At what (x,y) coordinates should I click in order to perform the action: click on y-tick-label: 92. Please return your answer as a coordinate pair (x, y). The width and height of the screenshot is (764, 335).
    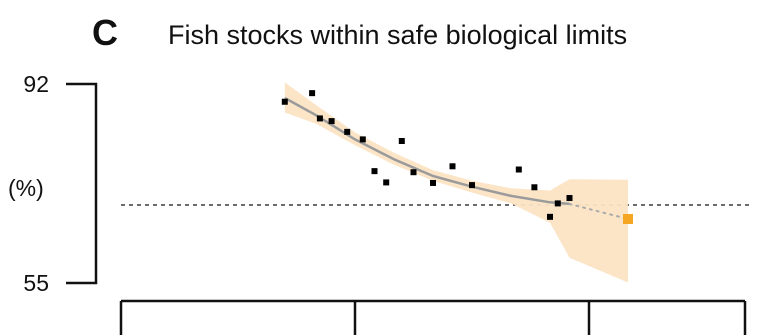
    Looking at the image, I should click on (36, 84).